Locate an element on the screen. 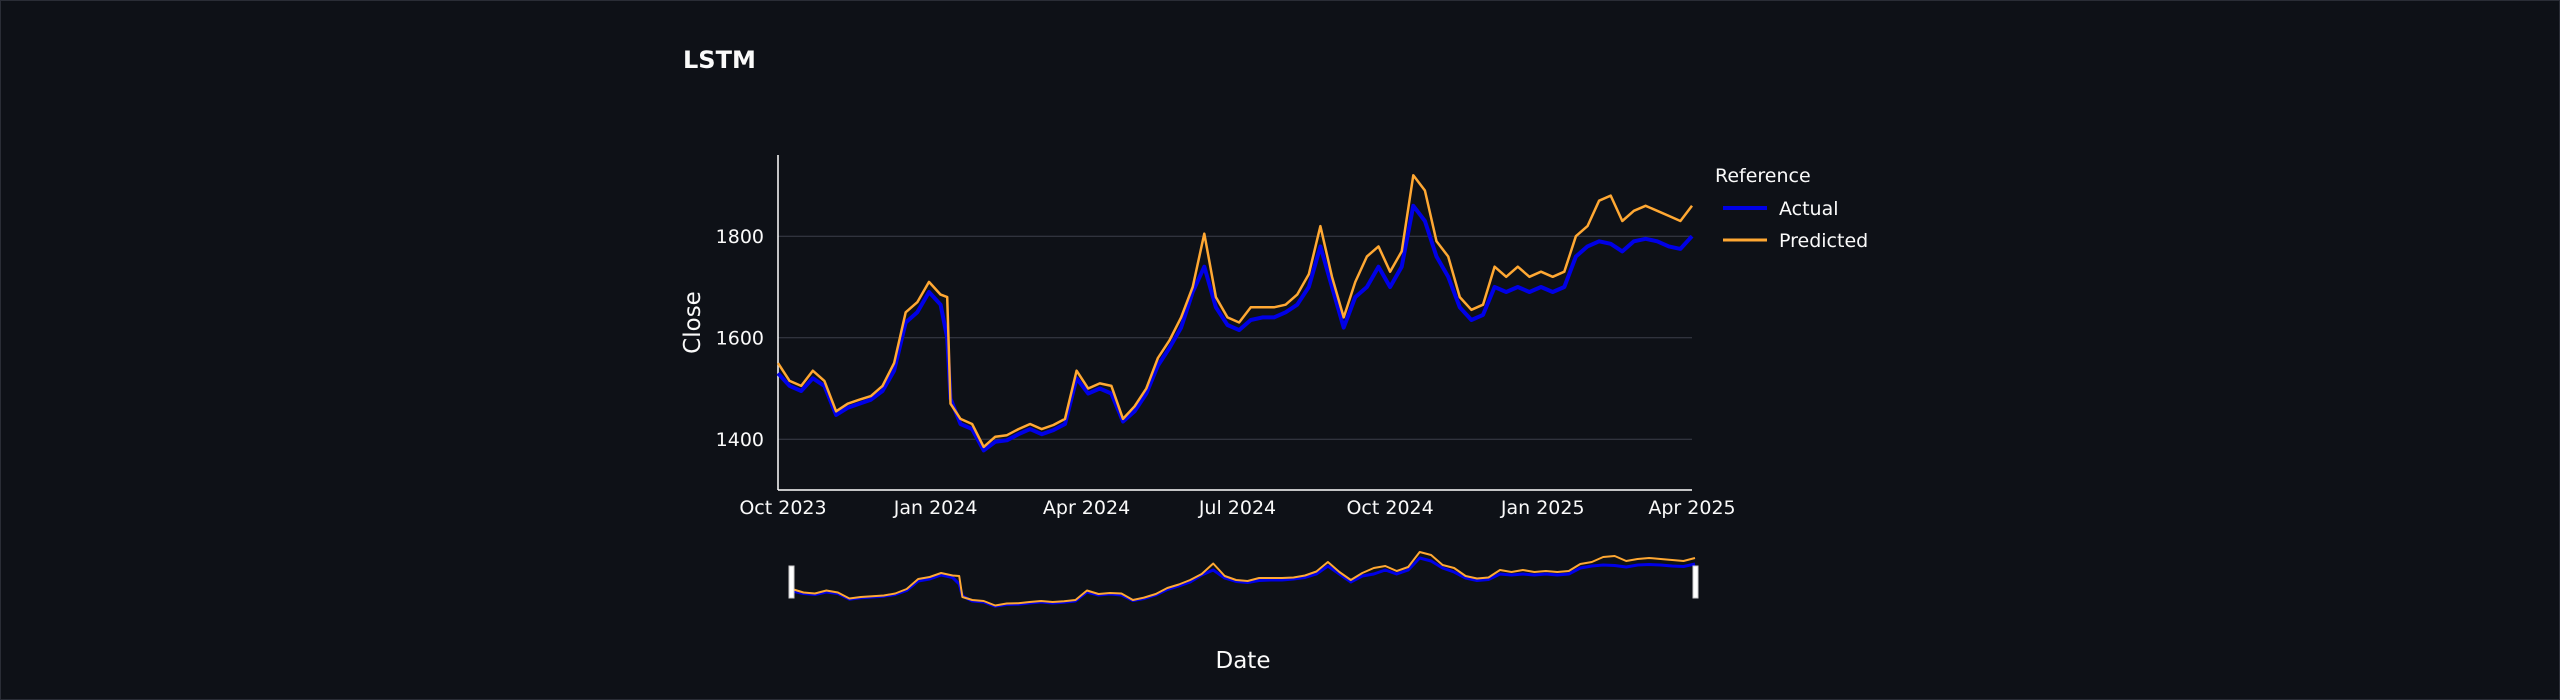  legend-title: Reference is located at coordinates (1763, 176).